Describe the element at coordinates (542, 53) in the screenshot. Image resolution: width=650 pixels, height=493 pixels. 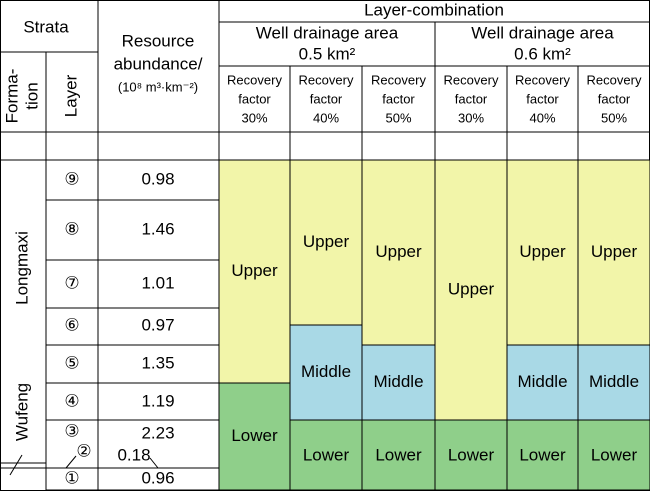
I see `drainage-area: 0.6 km²` at that location.